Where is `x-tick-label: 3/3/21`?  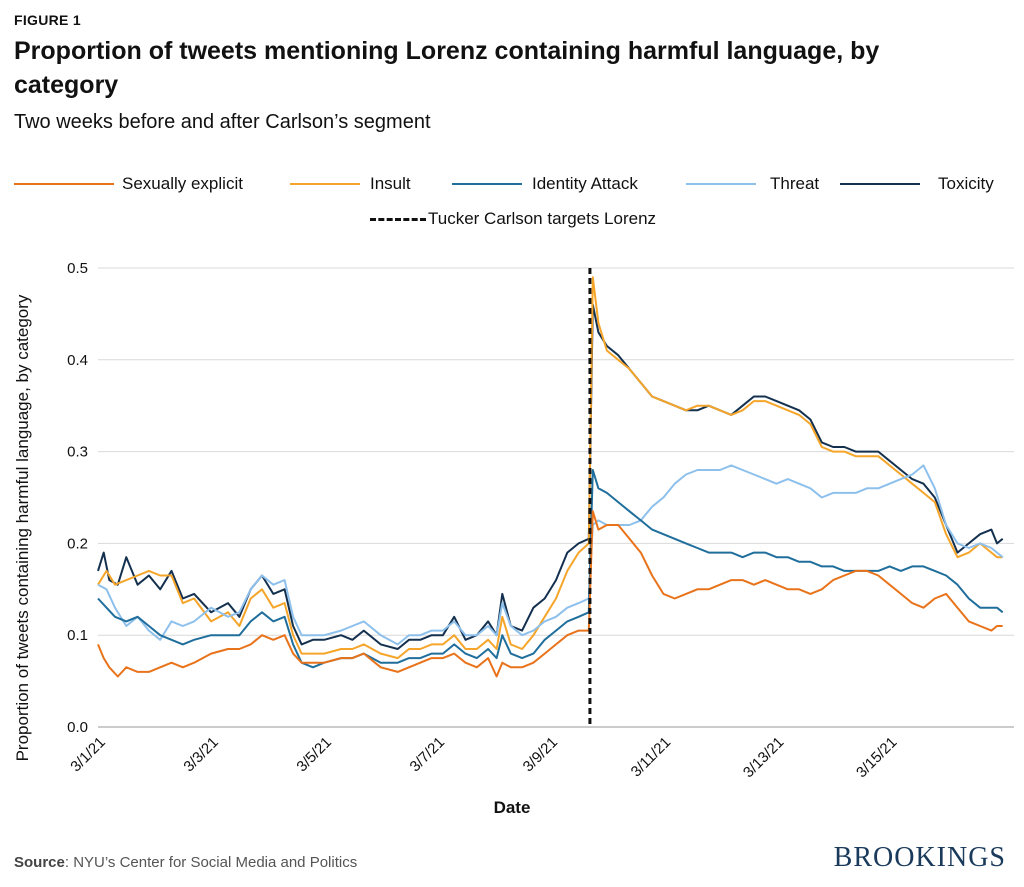
x-tick-label: 3/3/21 is located at coordinates (201, 755).